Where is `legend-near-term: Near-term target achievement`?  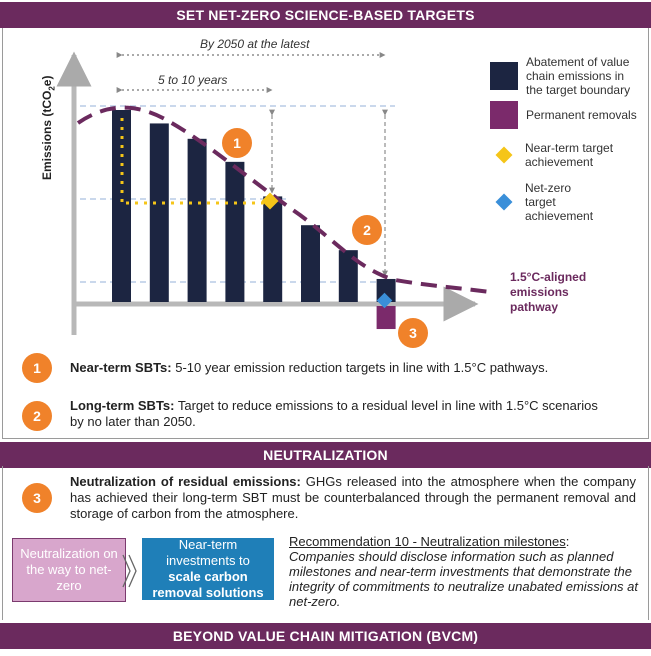
legend-near-term: Near-term target achievement is located at coordinates (552, 155).